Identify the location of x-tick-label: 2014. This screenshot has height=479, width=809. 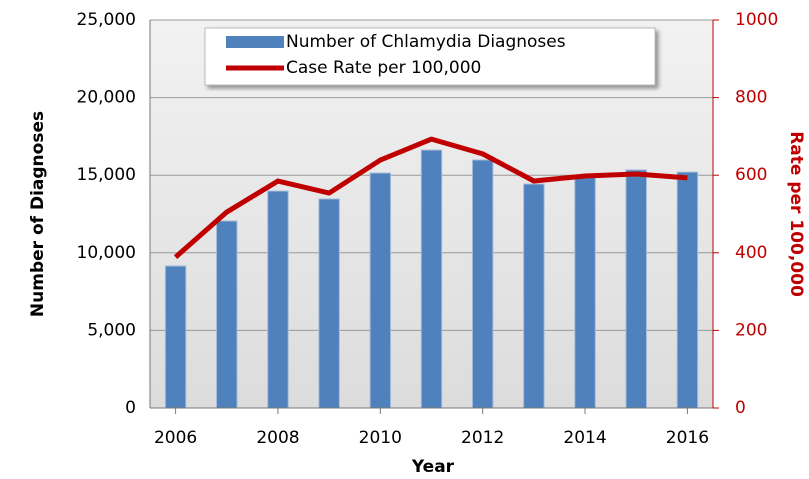
(584, 438).